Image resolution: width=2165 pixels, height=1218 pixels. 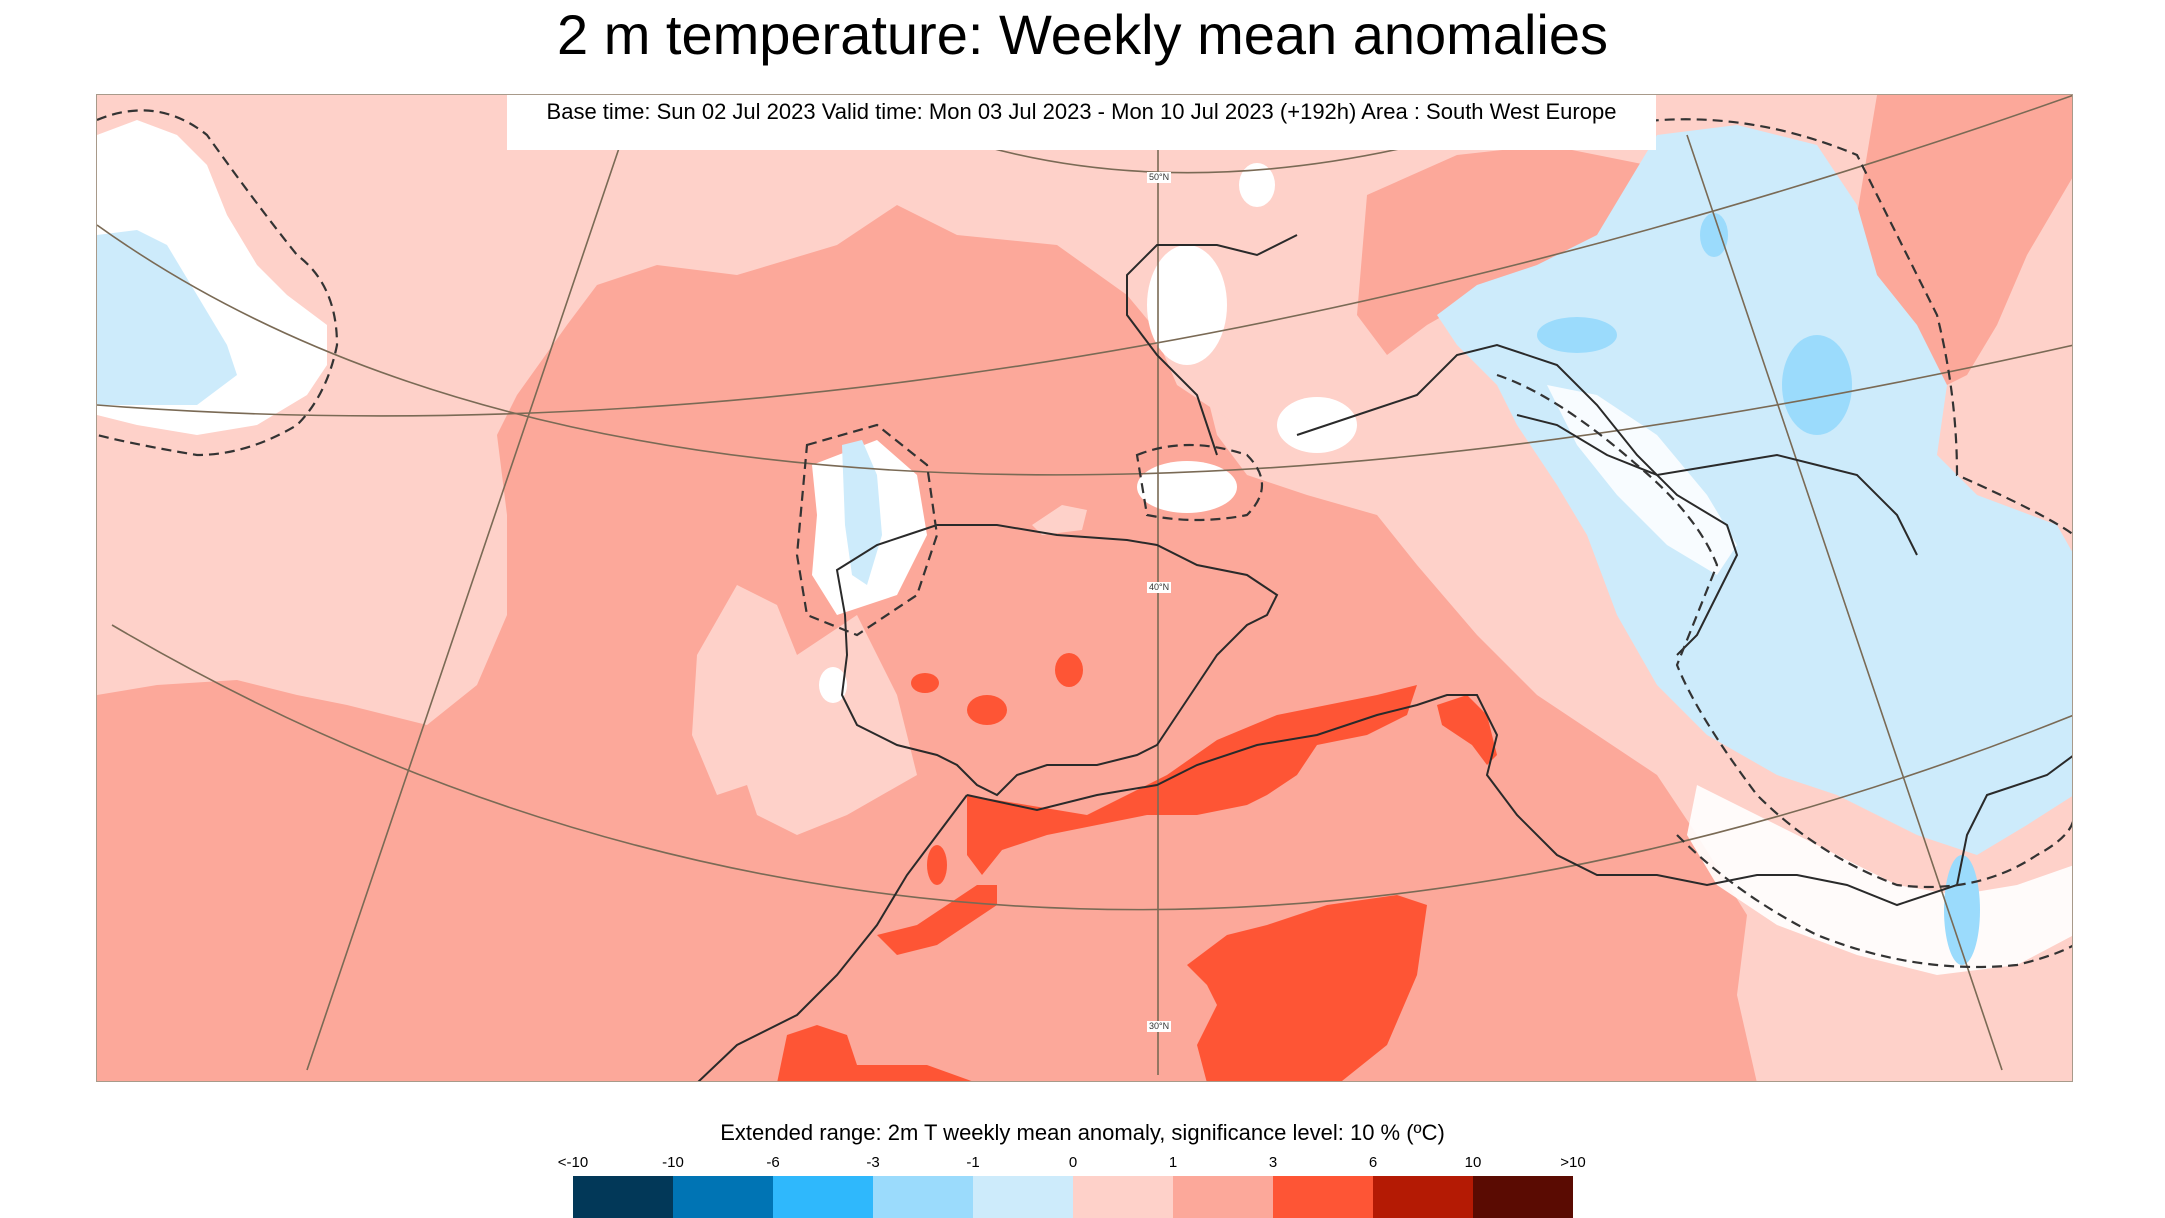 What do you see at coordinates (937, 865) in the screenshot?
I see `anomaly-region-3to6-morocco-small` at bounding box center [937, 865].